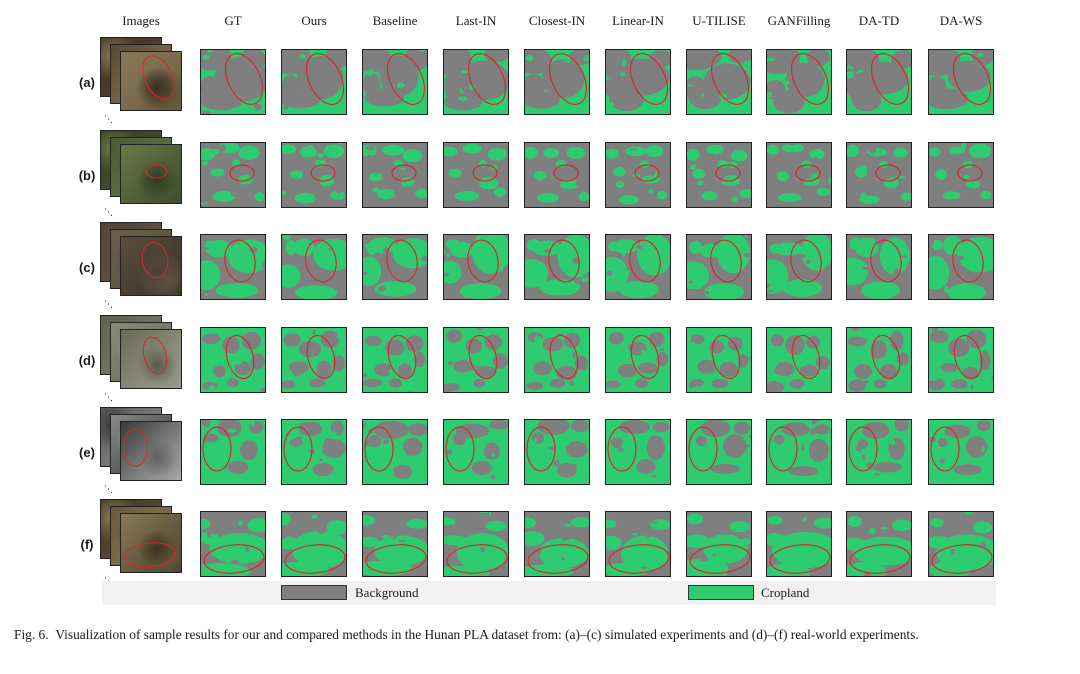  Describe the element at coordinates (141, 20) in the screenshot. I see `column-header-images: Images` at that location.